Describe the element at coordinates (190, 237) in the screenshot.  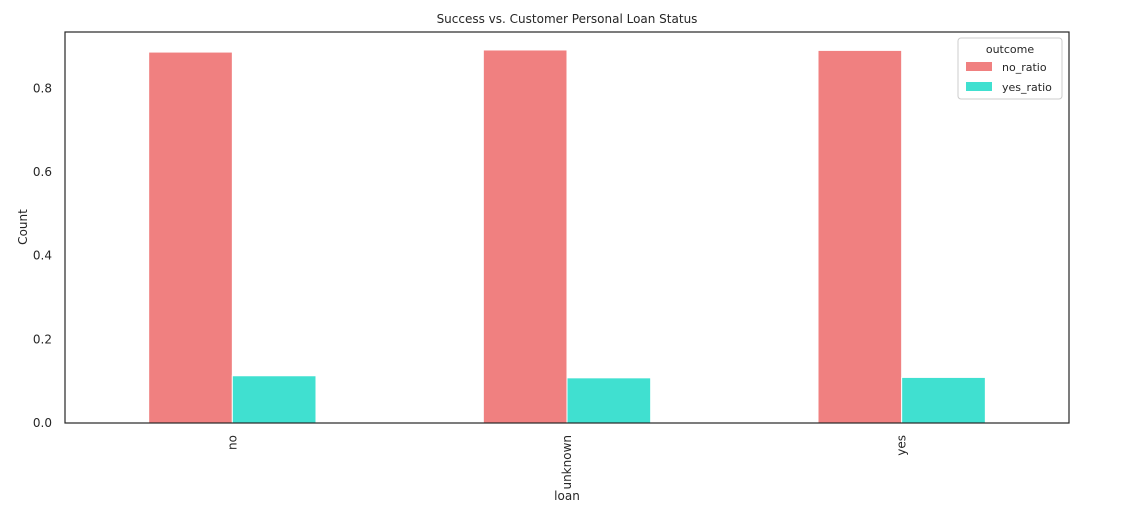
I see `bar-no_ratio-no` at that location.